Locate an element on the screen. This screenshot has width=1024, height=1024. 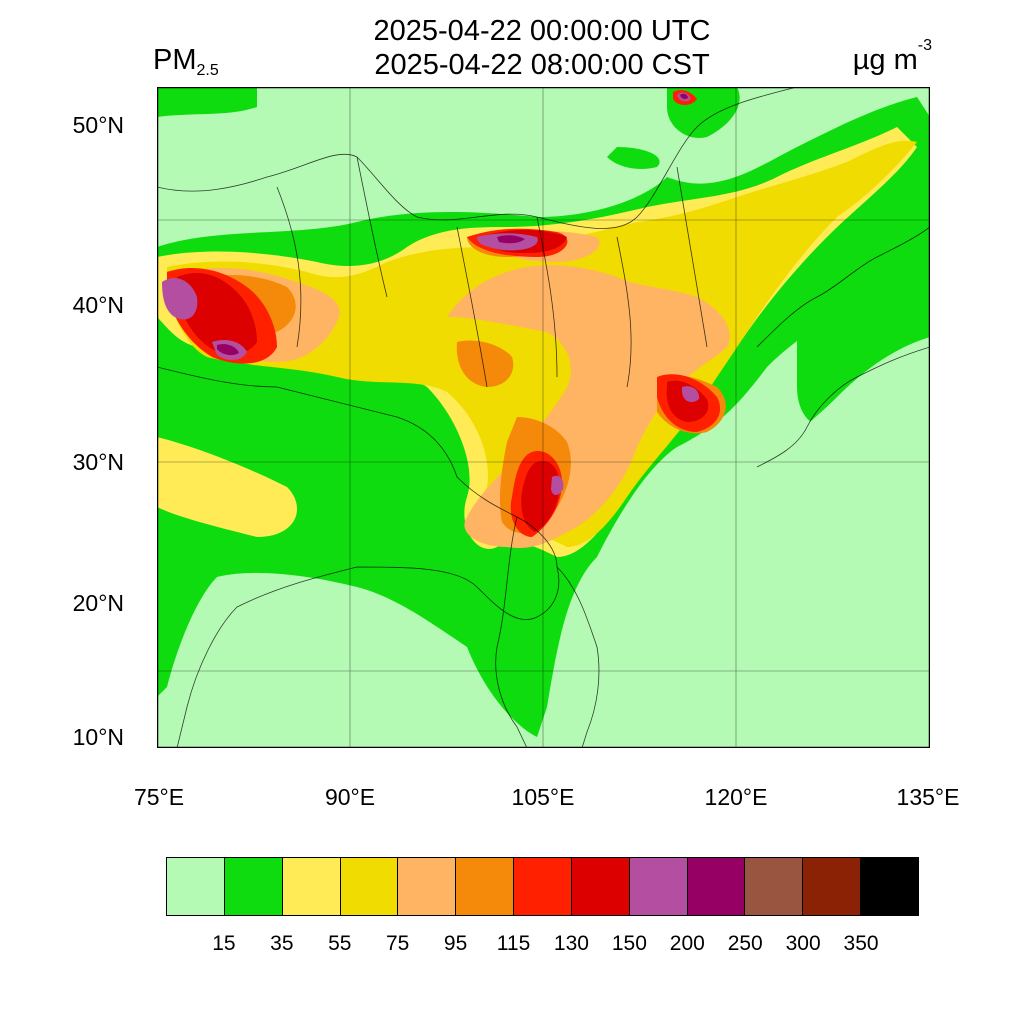
green-patch-bayan is located at coordinates (633, 158).